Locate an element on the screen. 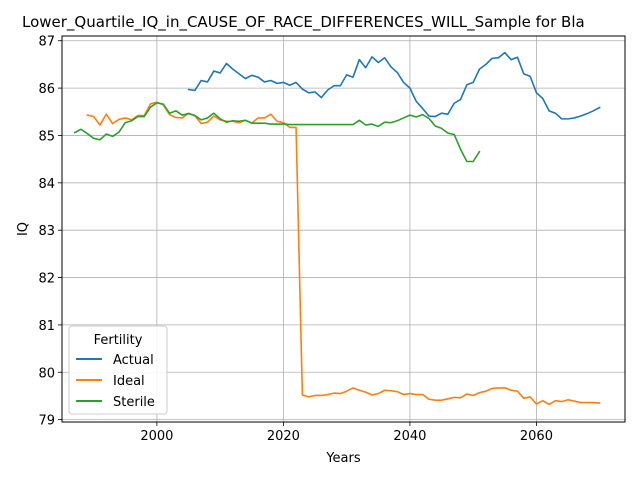 The height and width of the screenshot is (480, 640). y-tick-label: 86 is located at coordinates (46, 89).